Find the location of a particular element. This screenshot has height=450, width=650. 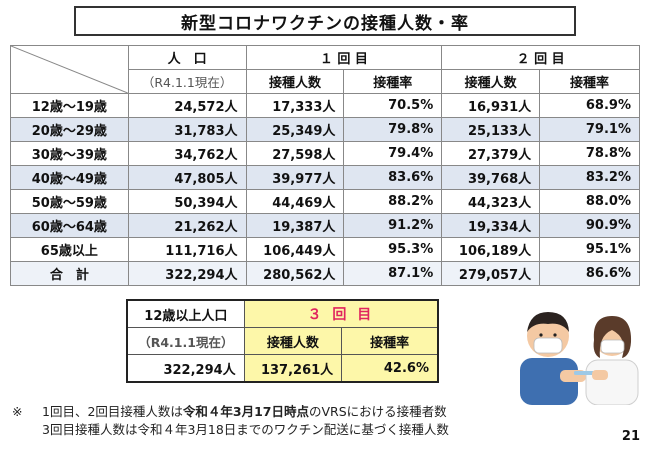

dose3-rate-header: 接種率 is located at coordinates (390, 341).